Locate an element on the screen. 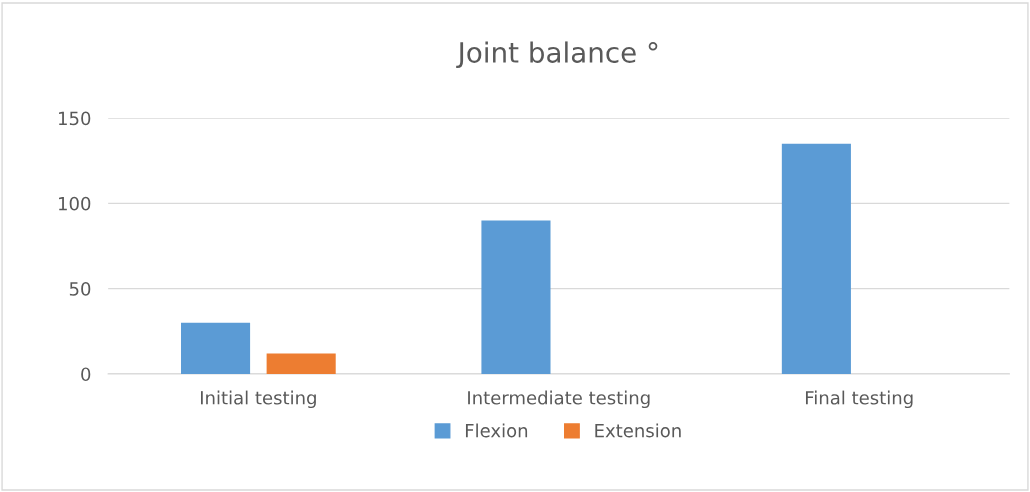  legend-label: Extension is located at coordinates (638, 430).